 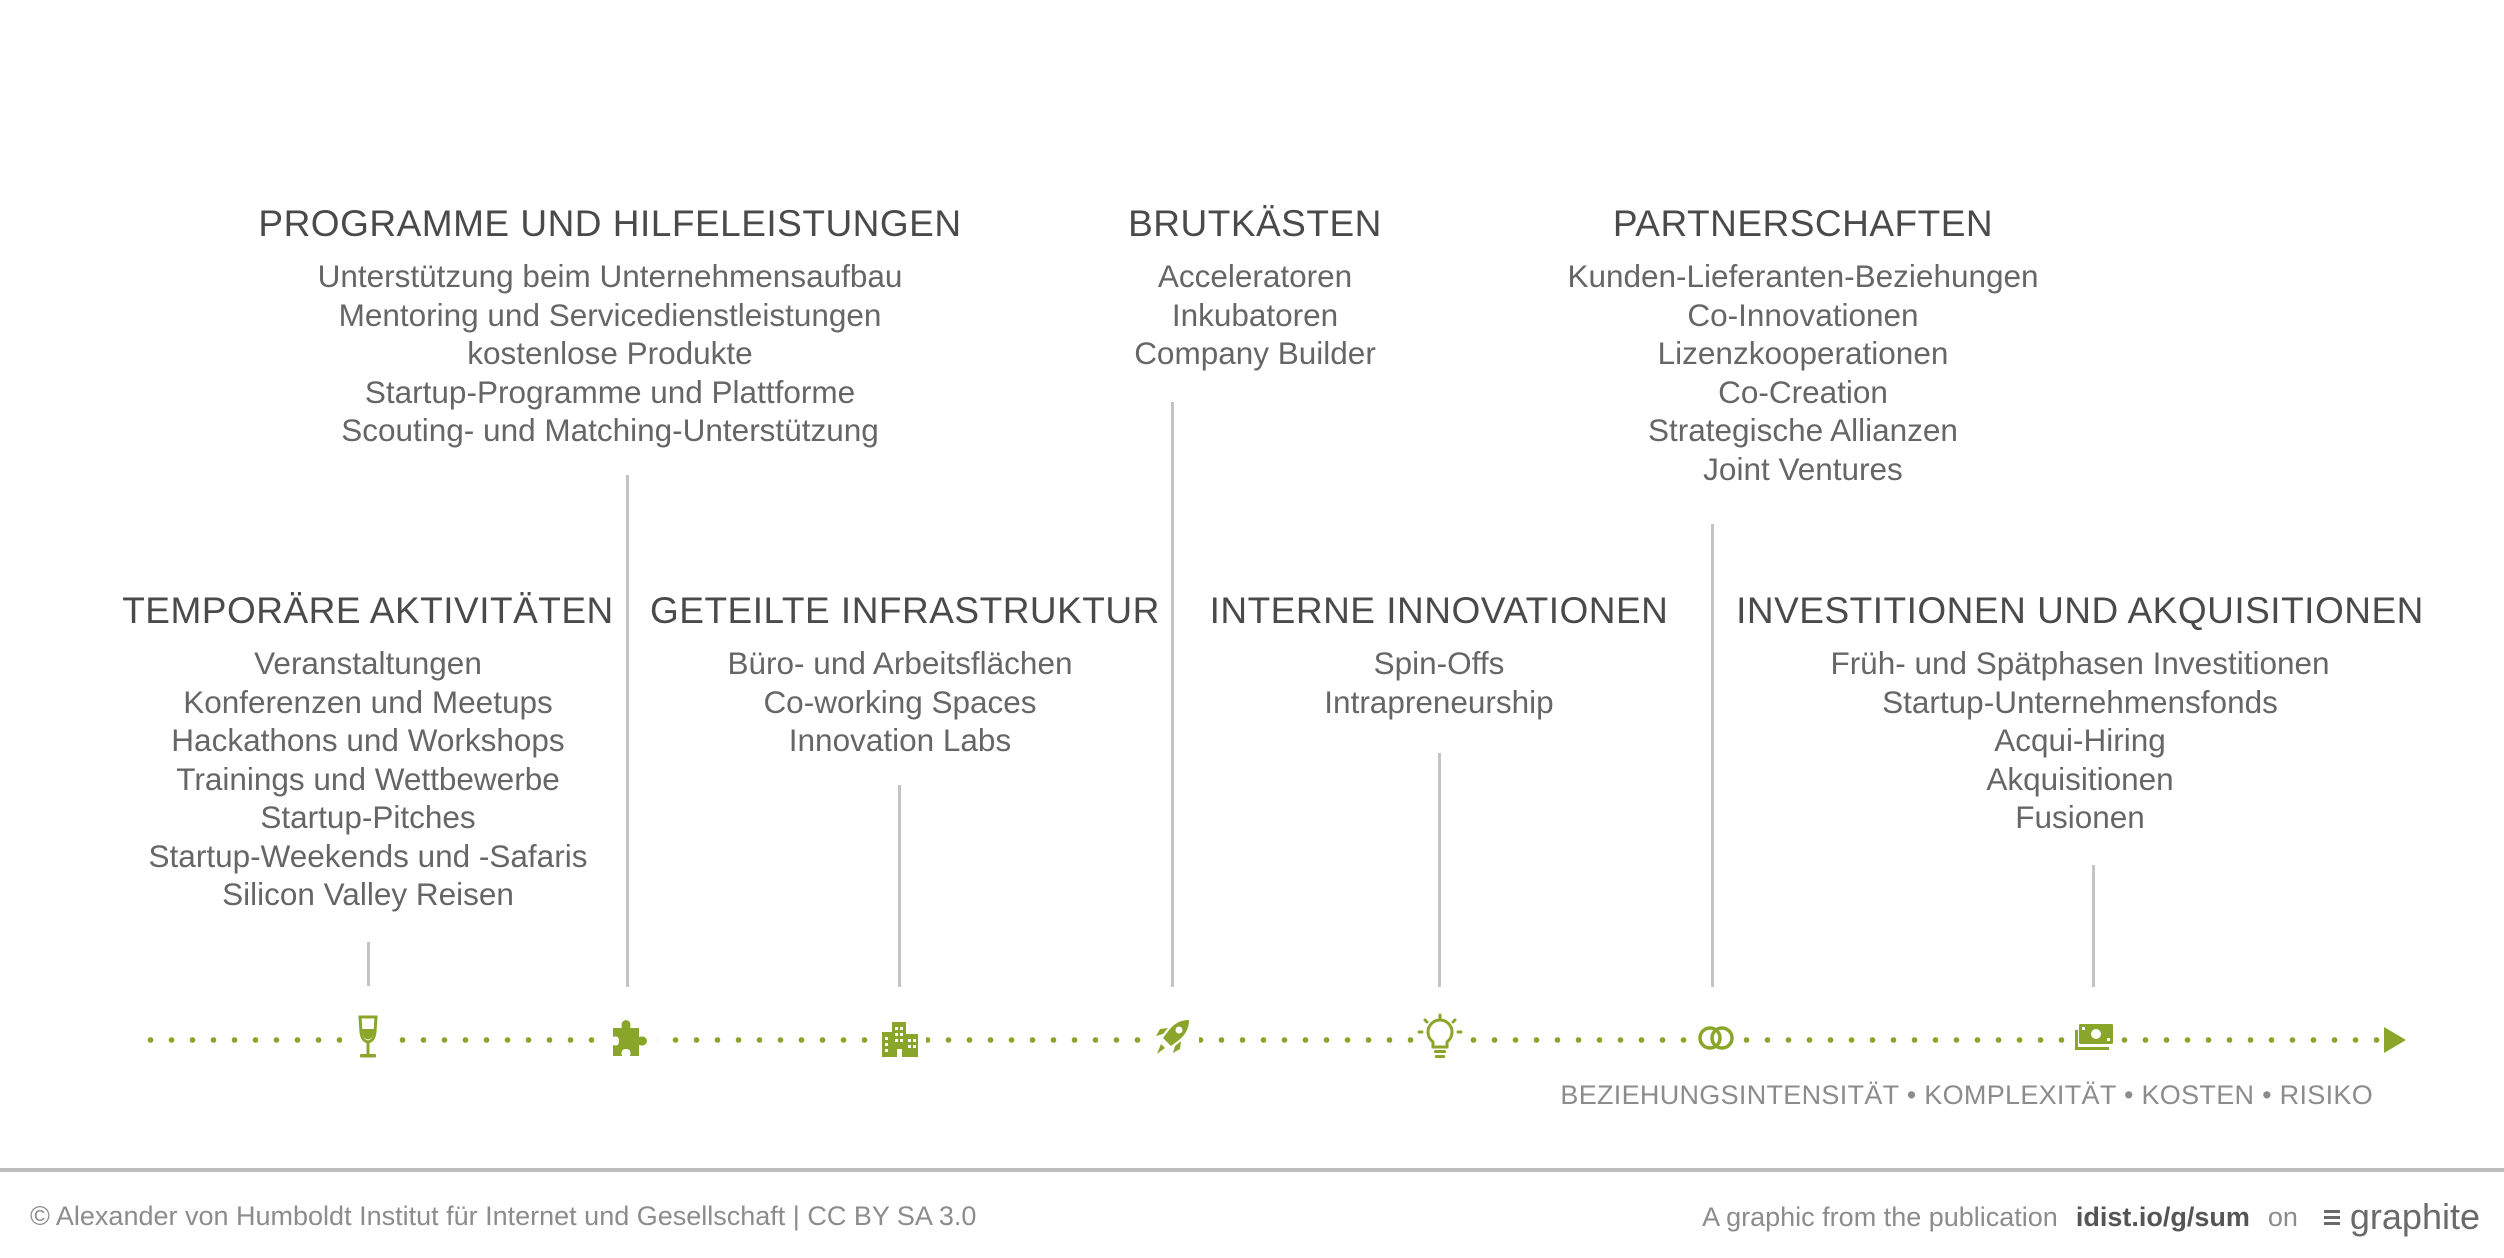 I want to click on graphite-mark-icon, so click(x=2331, y=1217).